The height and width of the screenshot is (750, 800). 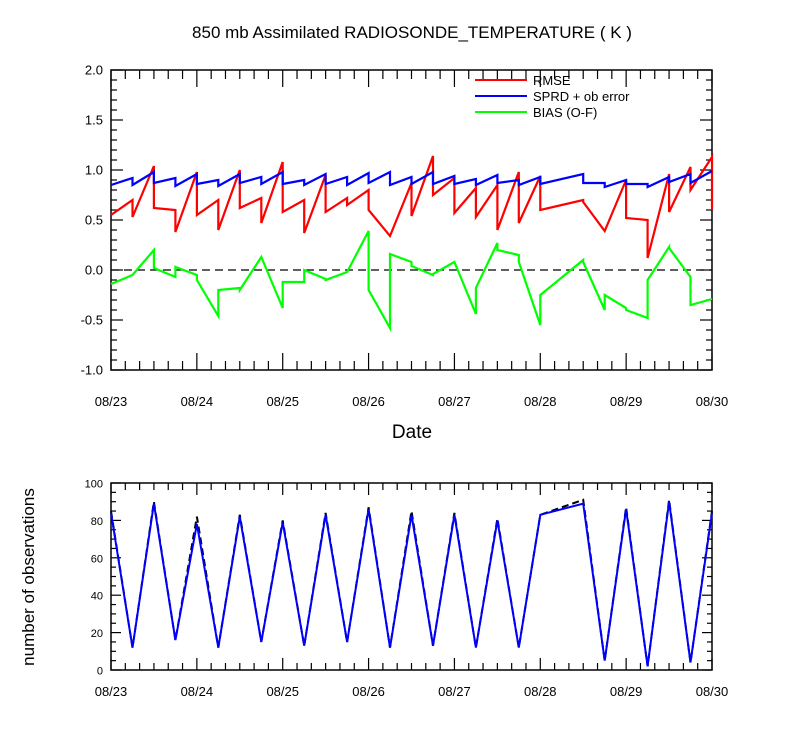 What do you see at coordinates (368, 691) in the screenshot?
I see `bottom-xtick-label: 08/26` at bounding box center [368, 691].